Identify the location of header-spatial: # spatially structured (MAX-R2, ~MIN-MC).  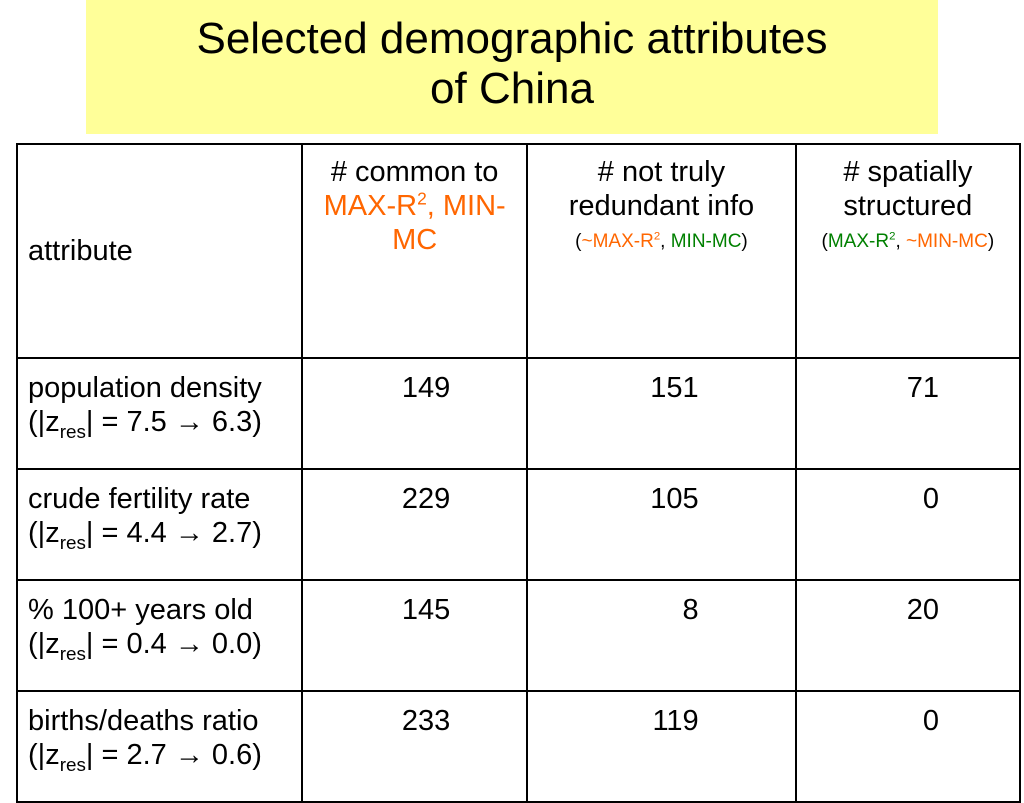
(908, 251).